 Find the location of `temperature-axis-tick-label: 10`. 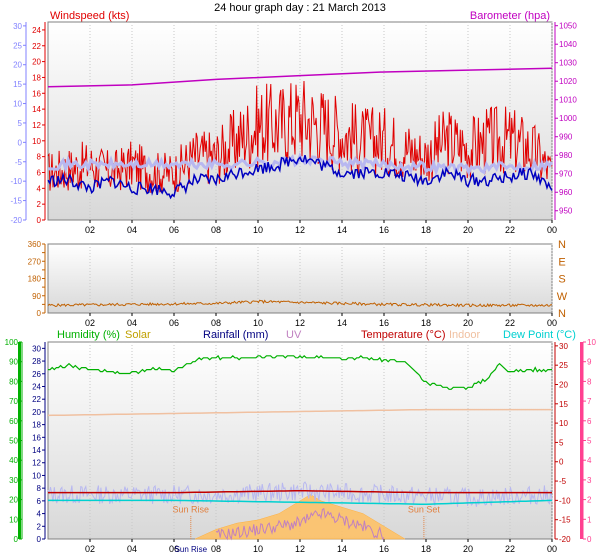

temperature-axis-tick-label: 10 is located at coordinates (563, 423).